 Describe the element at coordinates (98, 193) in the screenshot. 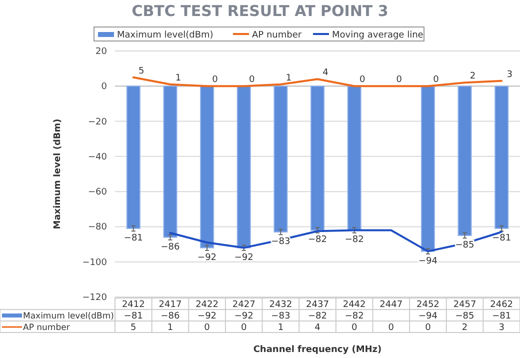

I see `y-tick-label: −60` at that location.